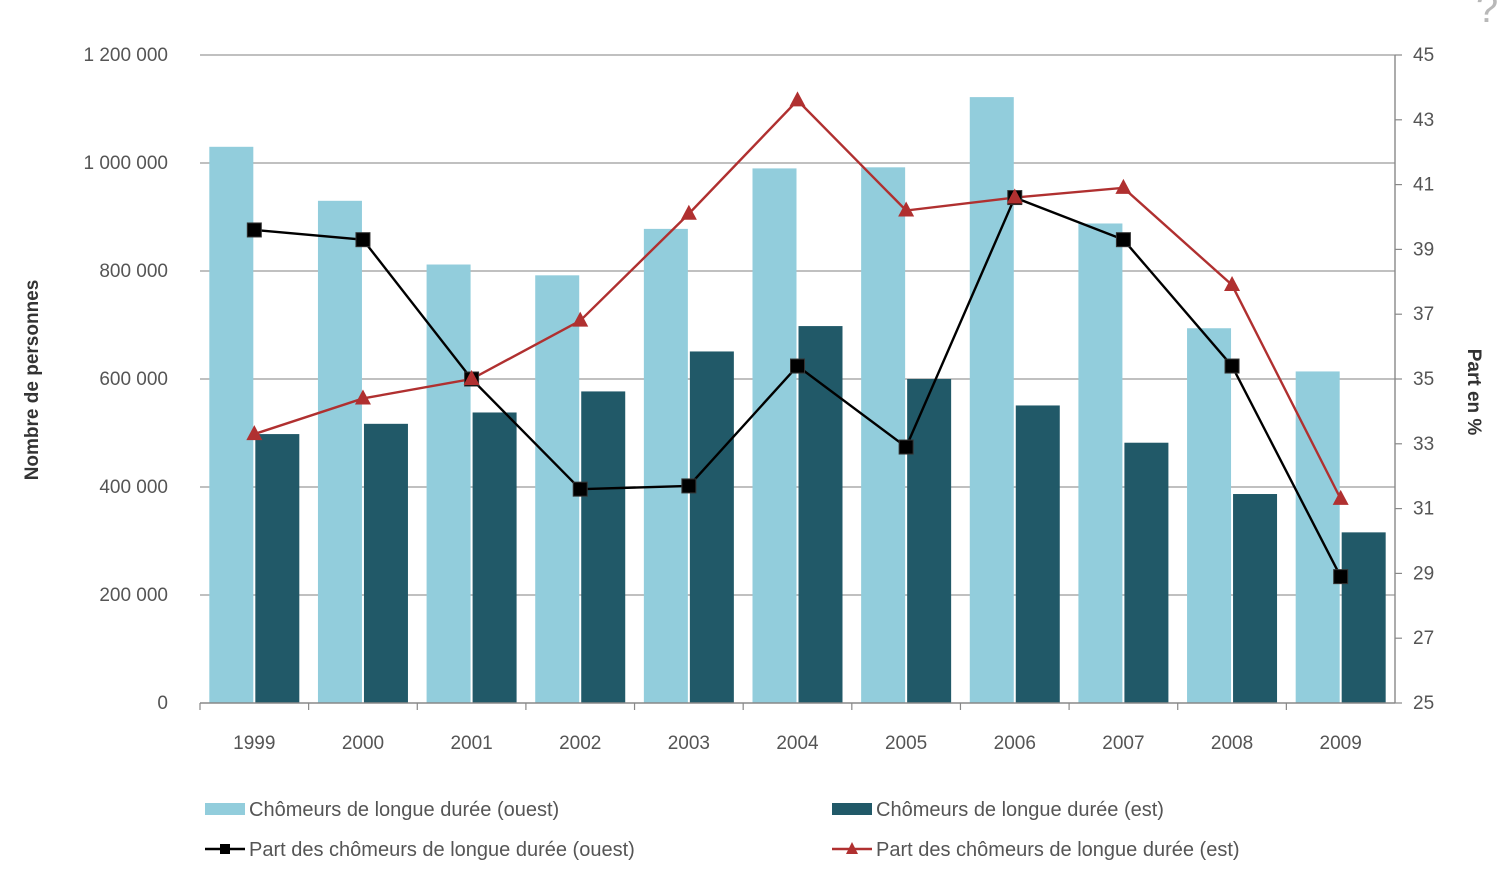  What do you see at coordinates (404, 810) in the screenshot?
I see `legend-label: Chômeurs de longue durée (ouest)` at bounding box center [404, 810].